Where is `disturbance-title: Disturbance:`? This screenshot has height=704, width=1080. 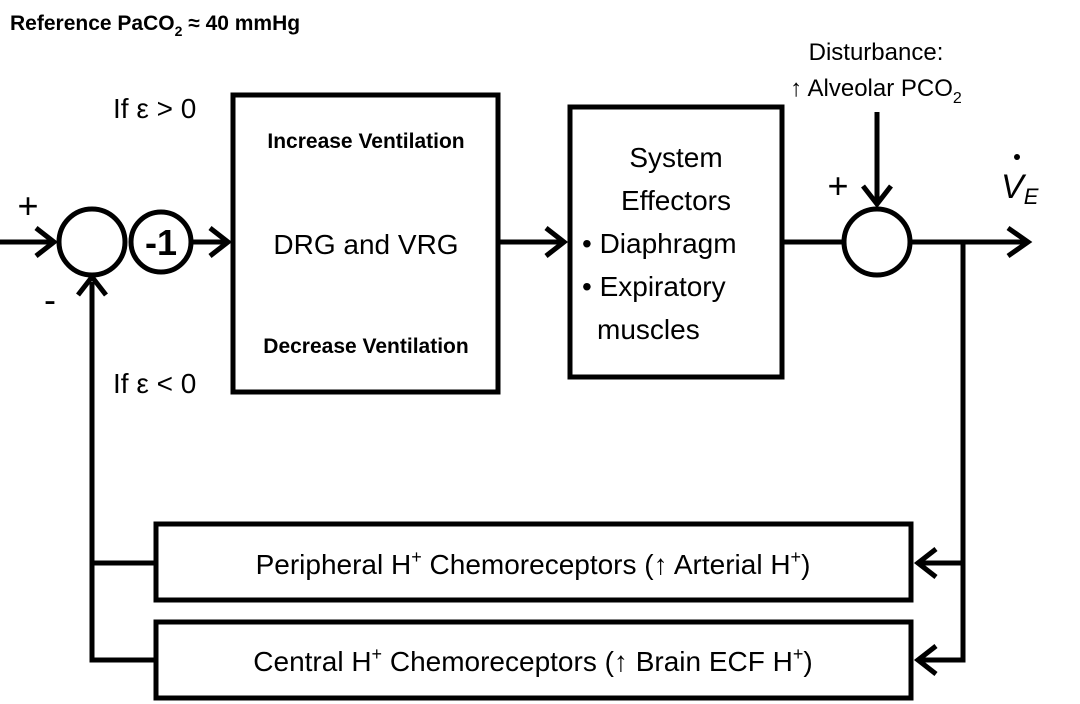 disturbance-title: Disturbance: is located at coordinates (876, 52).